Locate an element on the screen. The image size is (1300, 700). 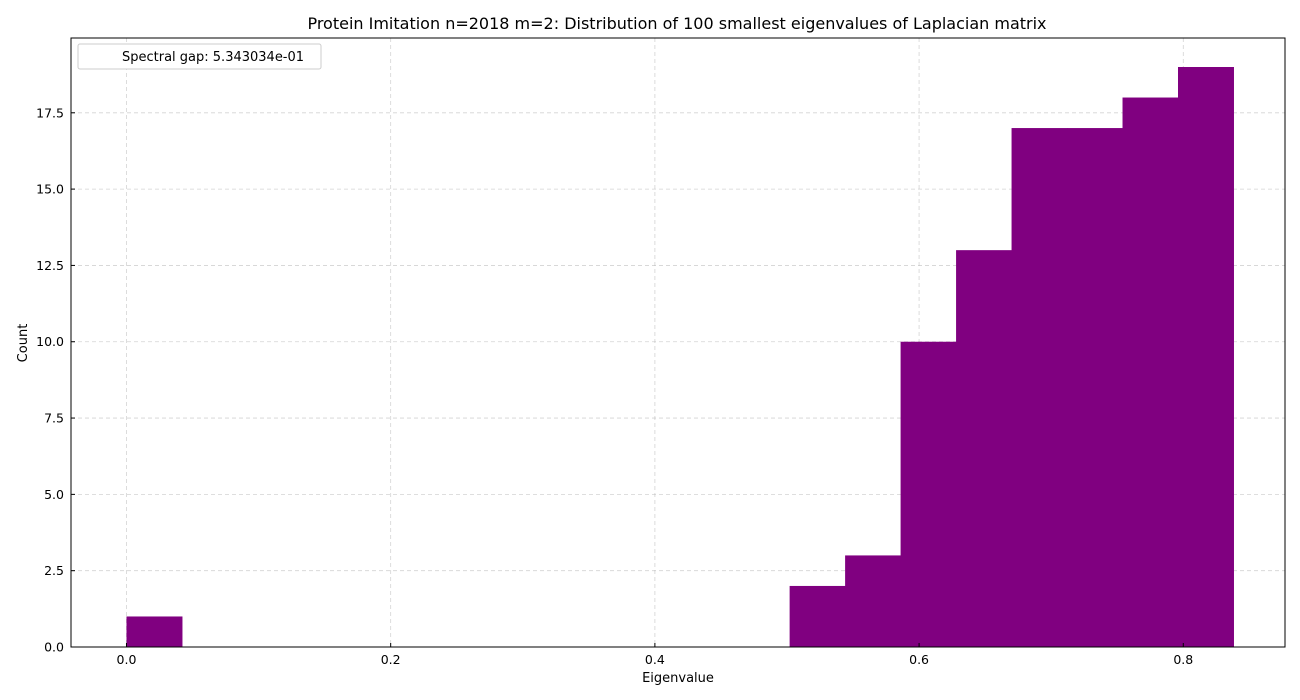
y-axis-label: Count is located at coordinates (23, 343).